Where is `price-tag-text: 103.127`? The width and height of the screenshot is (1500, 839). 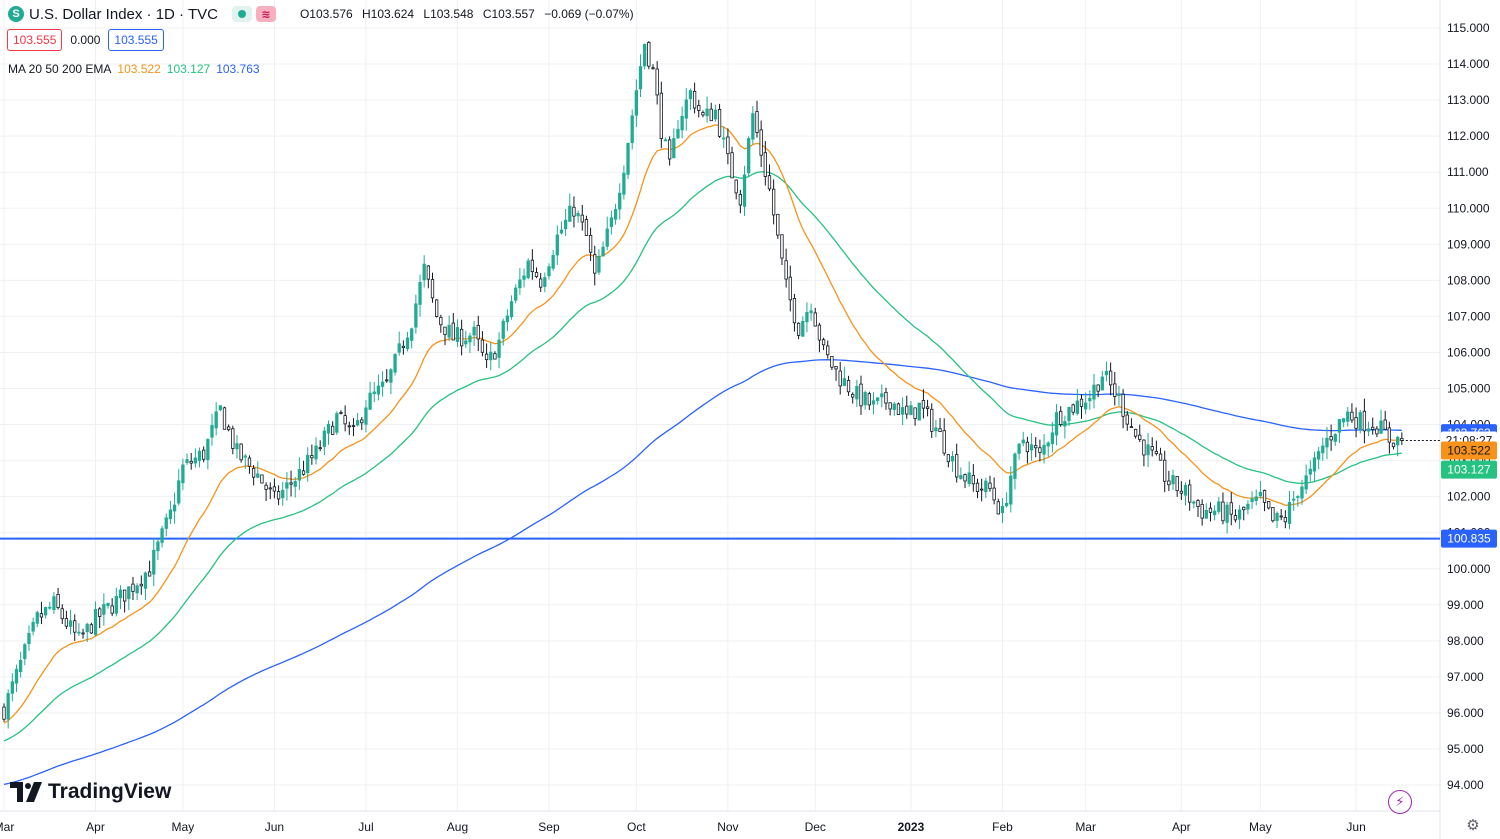
price-tag-text: 103.127 is located at coordinates (1469, 470).